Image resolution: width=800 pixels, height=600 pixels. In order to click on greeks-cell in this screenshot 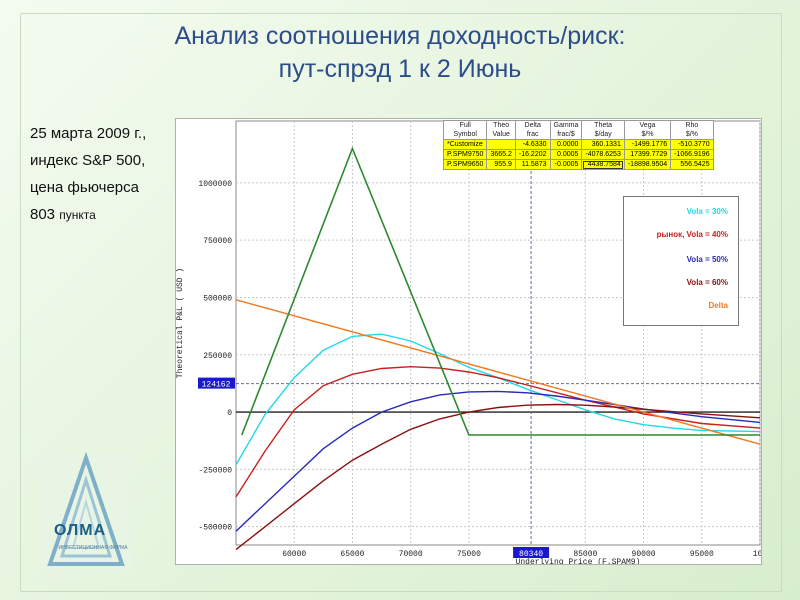, I will do `click(501, 144)`.